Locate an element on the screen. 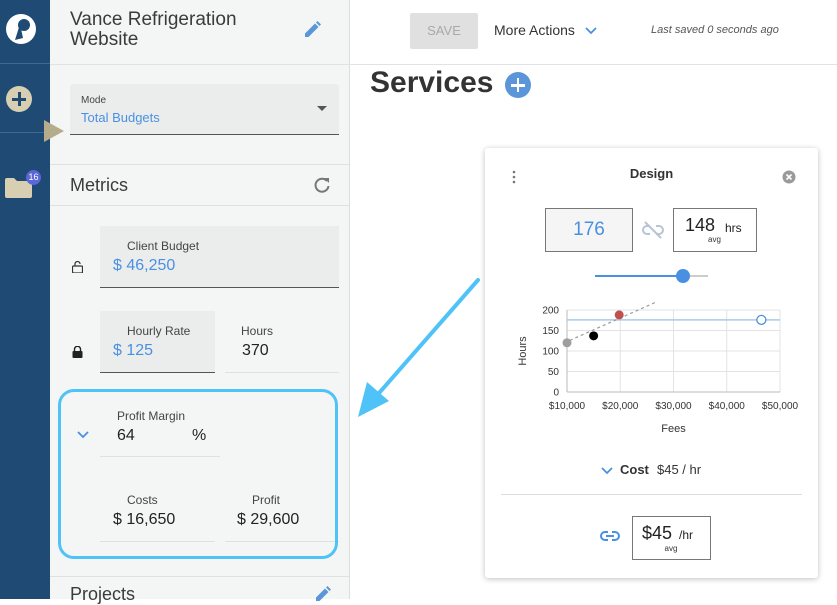 Image resolution: width=837 pixels, height=605 pixels. project-title: Vance Refrigeration Website is located at coordinates (153, 29).